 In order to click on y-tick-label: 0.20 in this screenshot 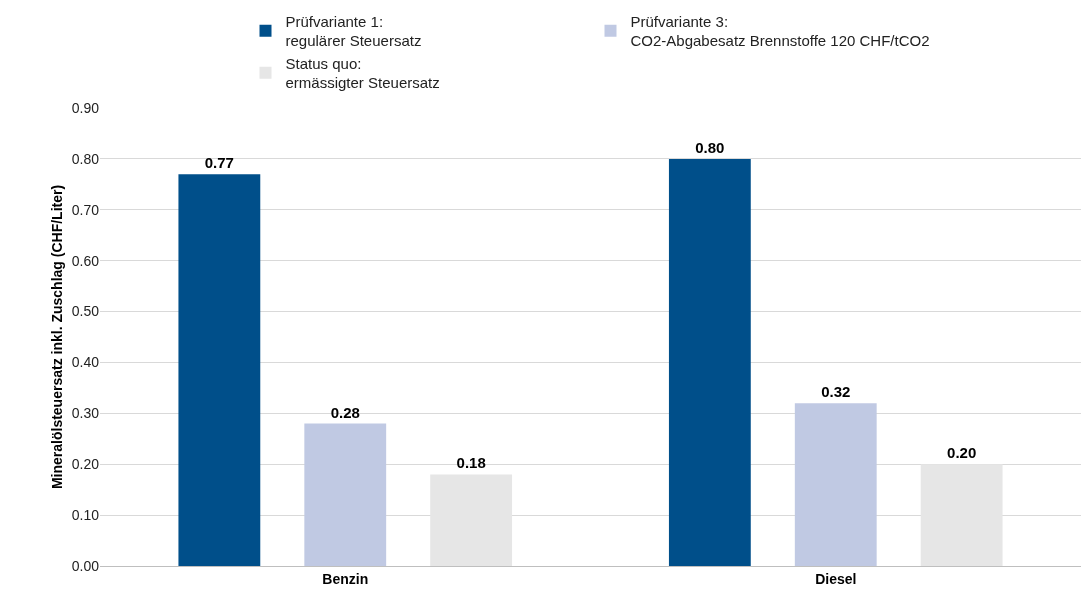, I will do `click(85, 464)`.